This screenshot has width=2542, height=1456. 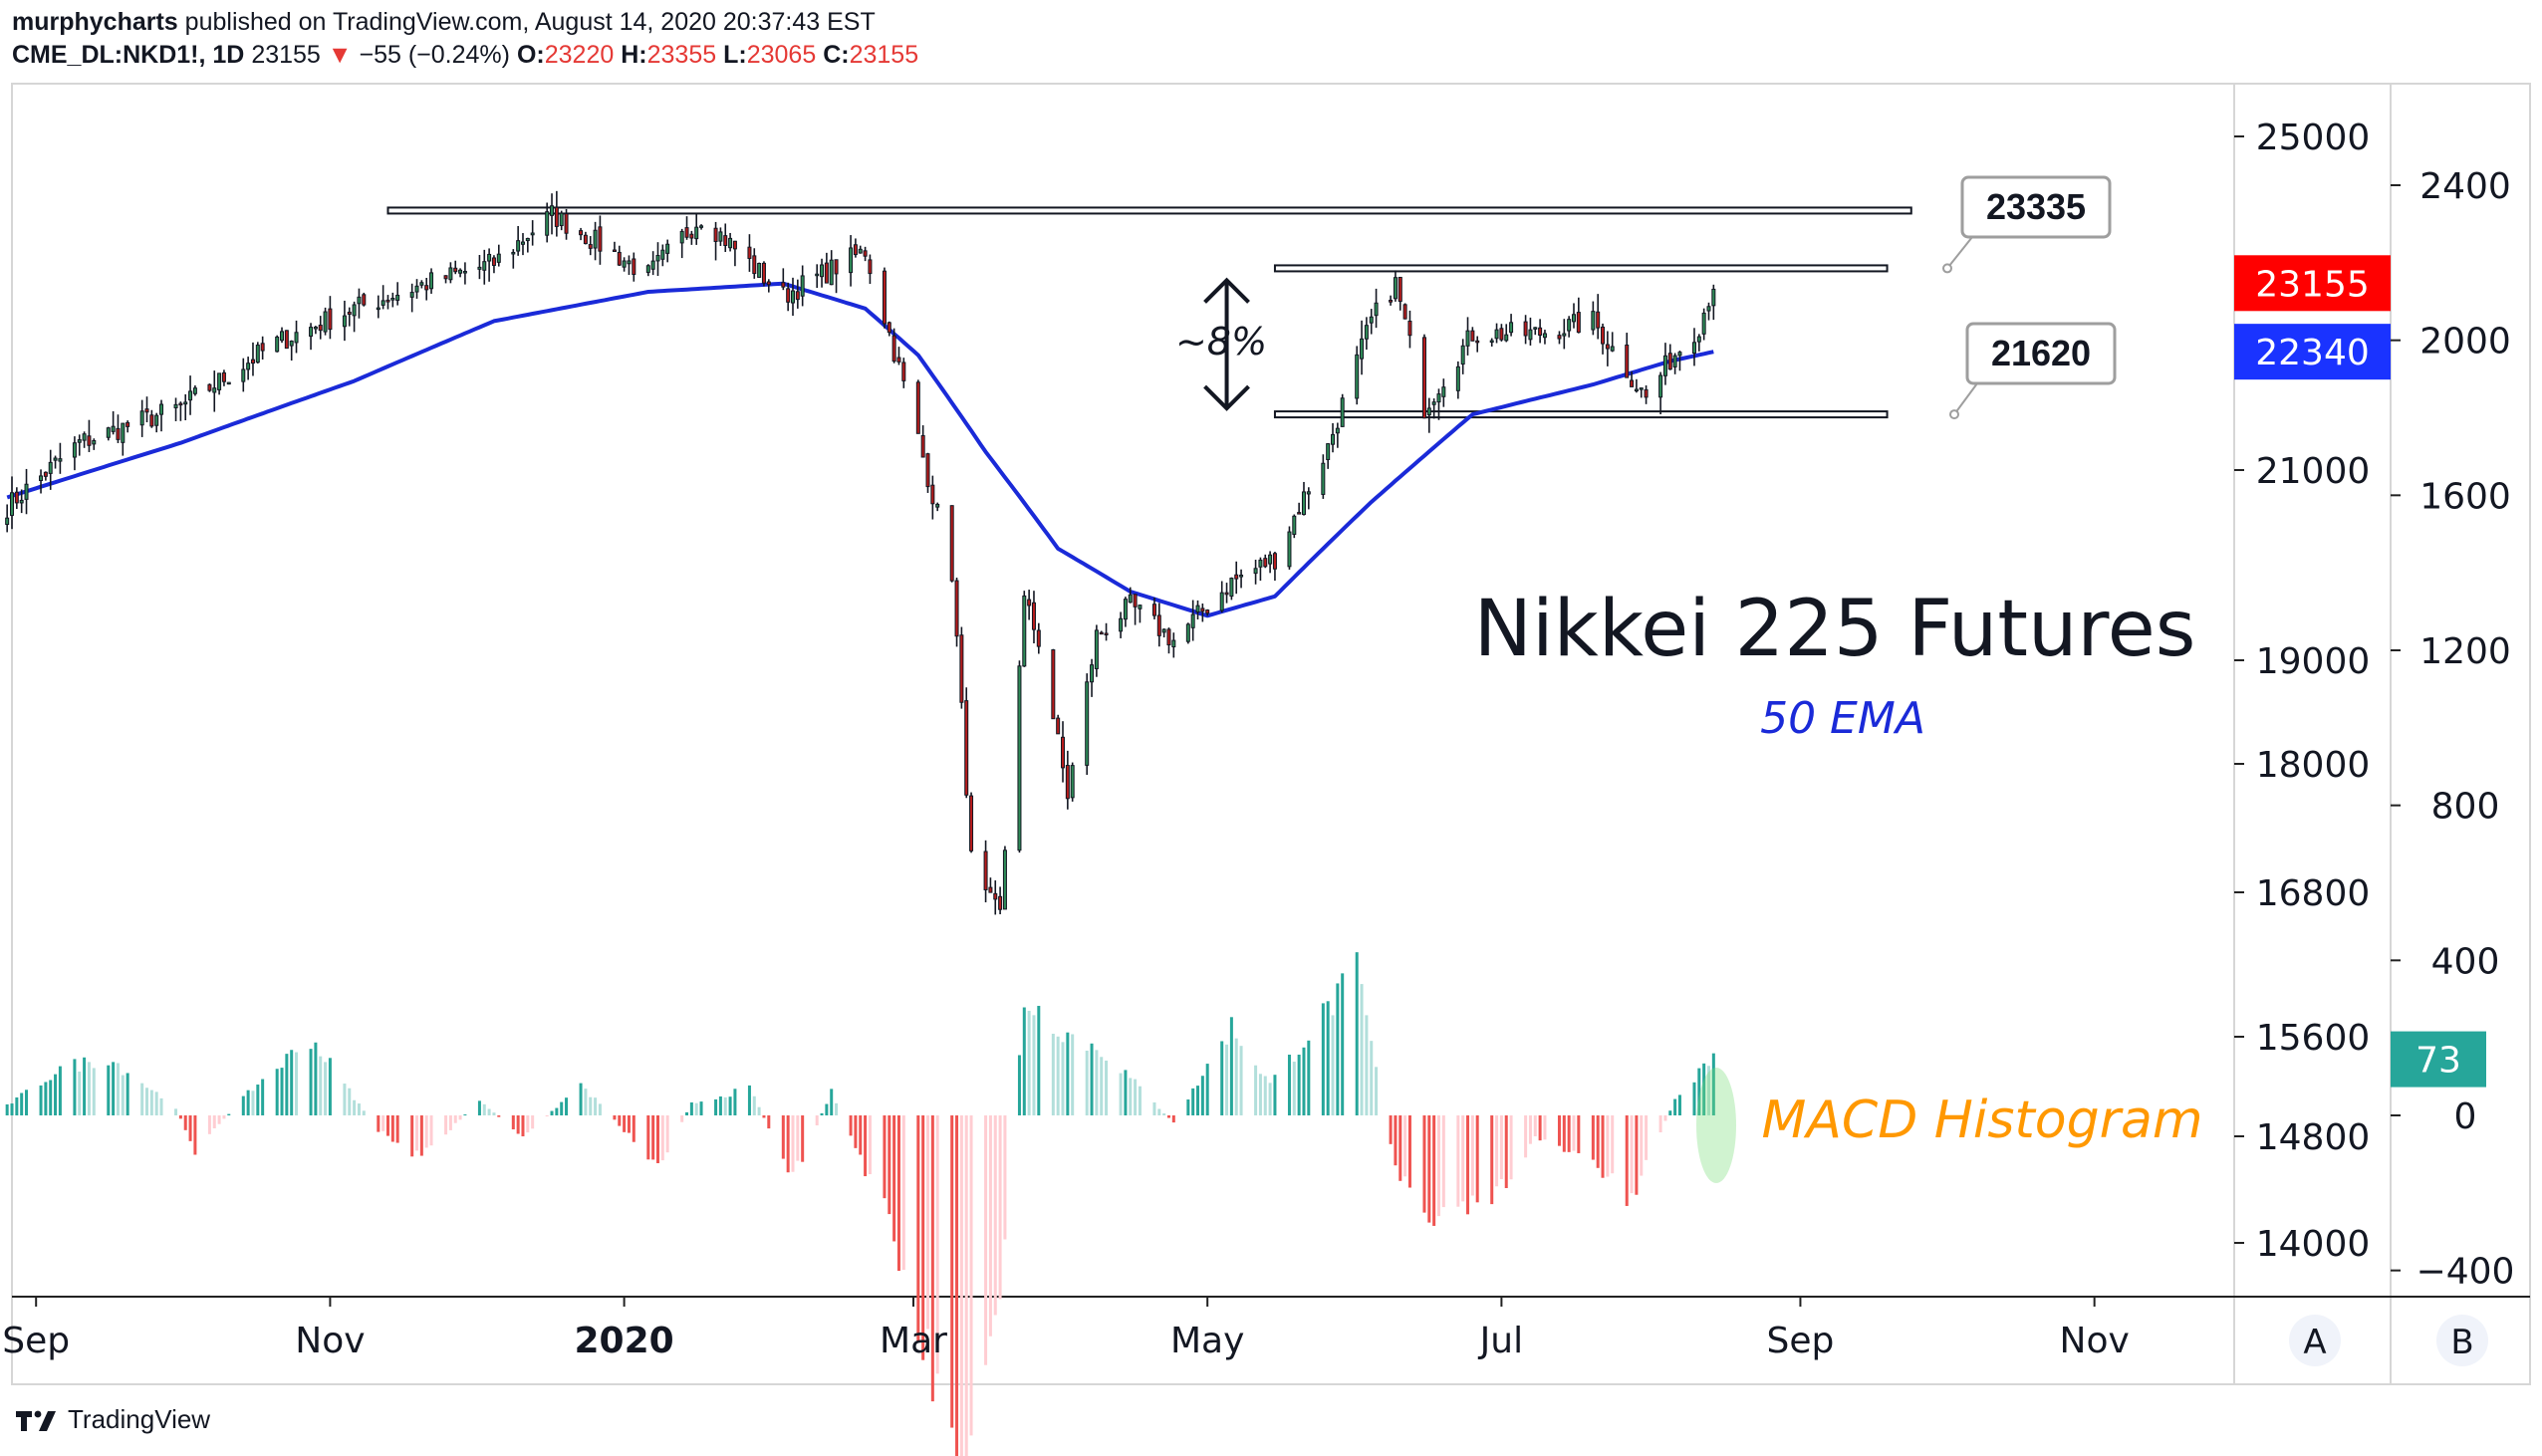 I want to click on price-axis: 25000 21000 19000 18000 16800 15600 14800 14000, so click(x=2302, y=691).